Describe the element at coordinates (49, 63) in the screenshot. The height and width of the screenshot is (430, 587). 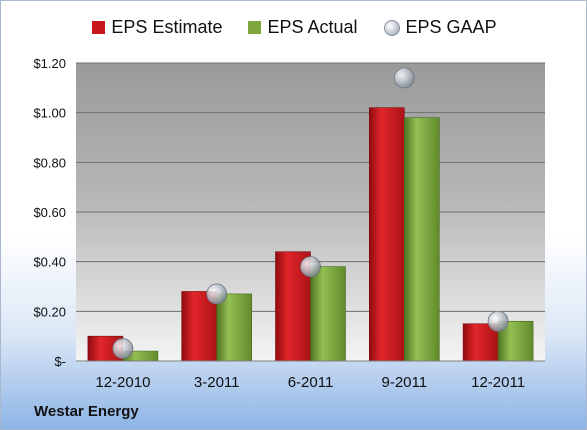
I see `y-tick-label: $1.20` at that location.